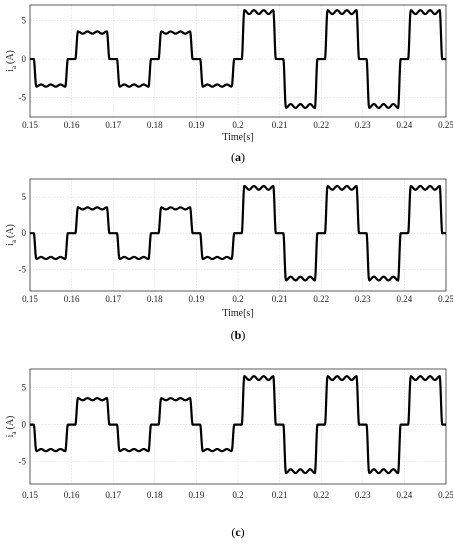 The height and width of the screenshot is (550, 453). I want to click on panel-caption: (a), so click(238, 157).